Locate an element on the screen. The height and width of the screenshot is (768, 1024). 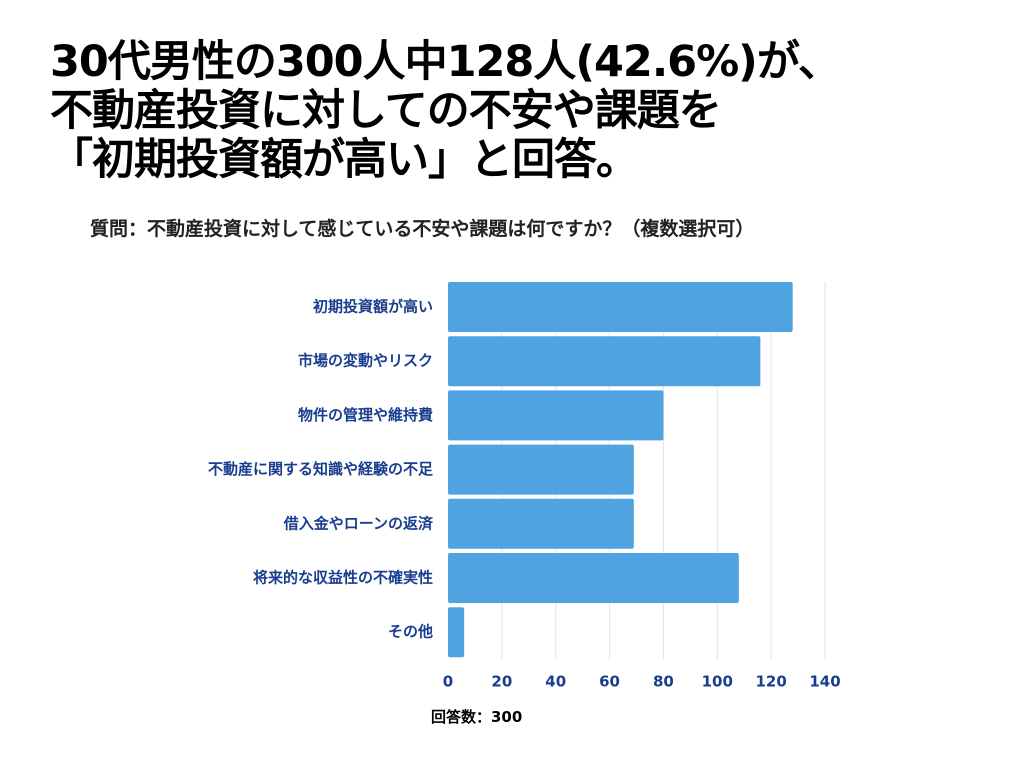
x-tick-labels: 0 20 40 60 80 100 120 140 is located at coordinates (642, 682).